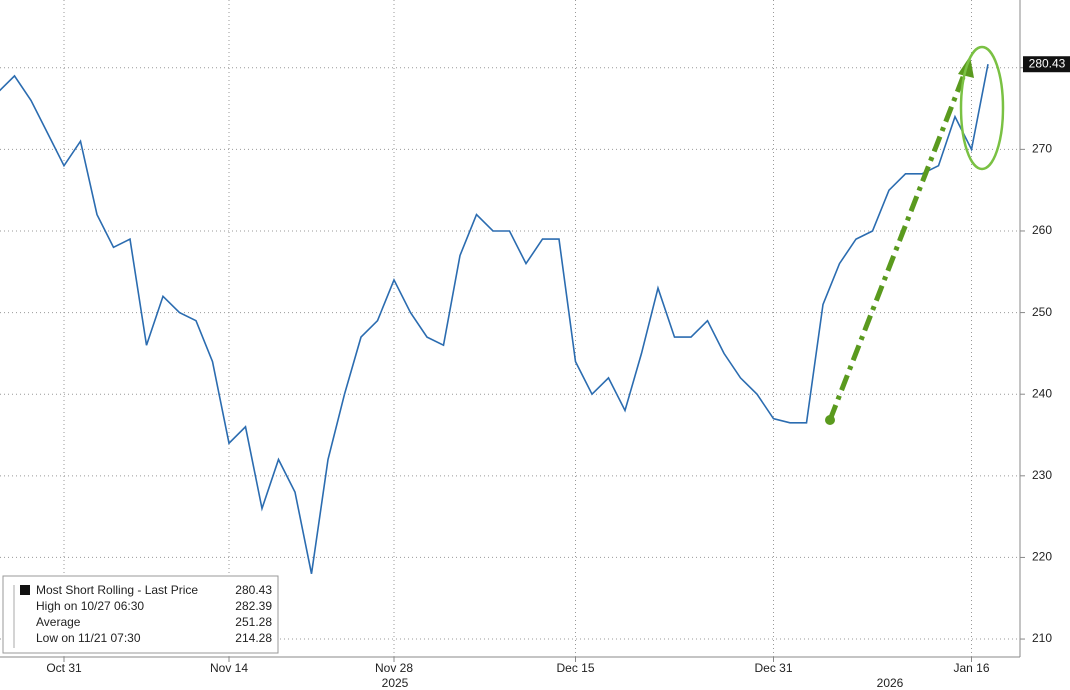 Image resolution: width=1070 pixels, height=690 pixels. What do you see at coordinates (1042, 475) in the screenshot?
I see `y-tick-label: 230` at bounding box center [1042, 475].